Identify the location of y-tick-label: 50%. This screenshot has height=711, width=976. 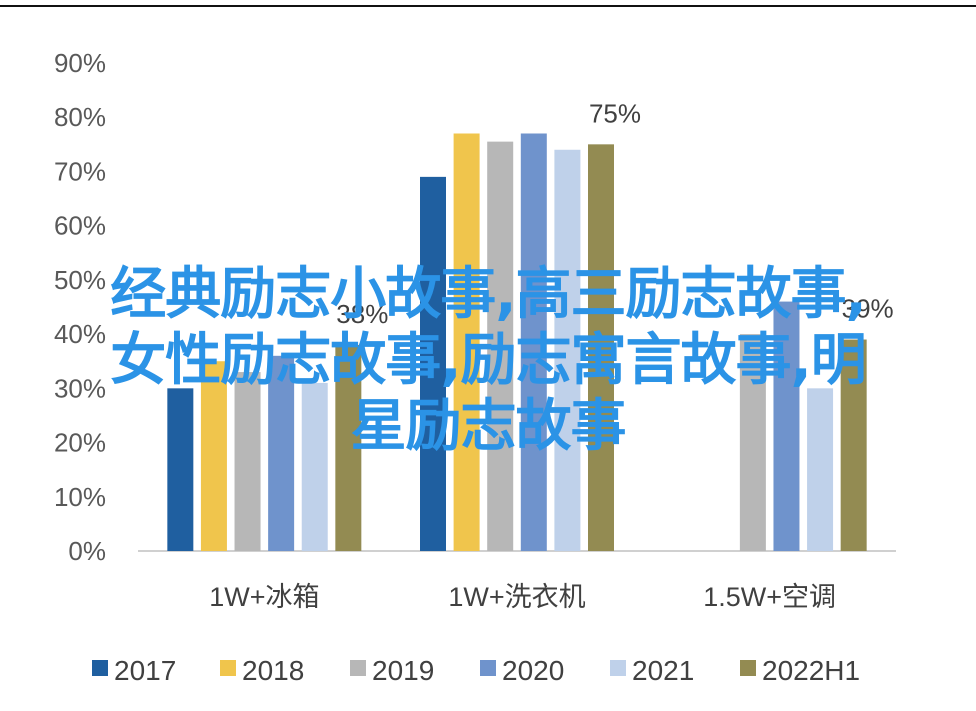
(80, 280).